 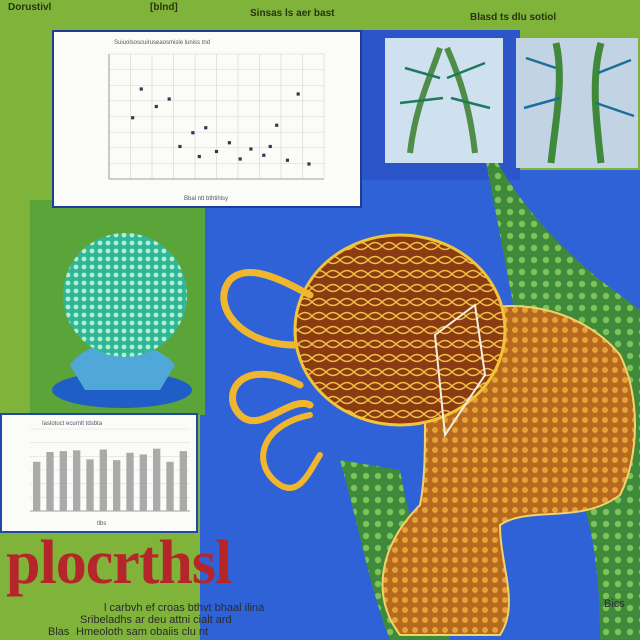 What do you see at coordinates (577, 103) in the screenshot?
I see `vascular-tile-right` at bounding box center [577, 103].